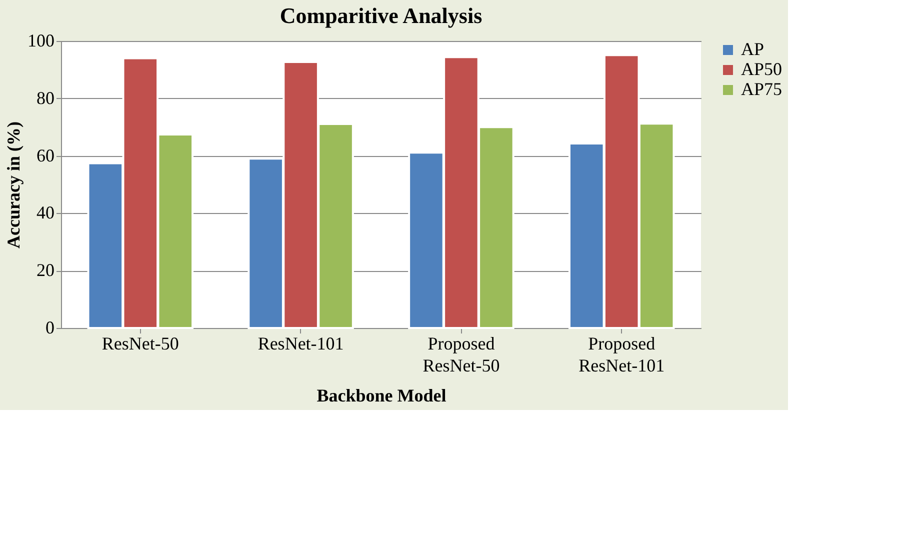 The height and width of the screenshot is (536, 909). I want to click on legend-label: AP, so click(752, 49).